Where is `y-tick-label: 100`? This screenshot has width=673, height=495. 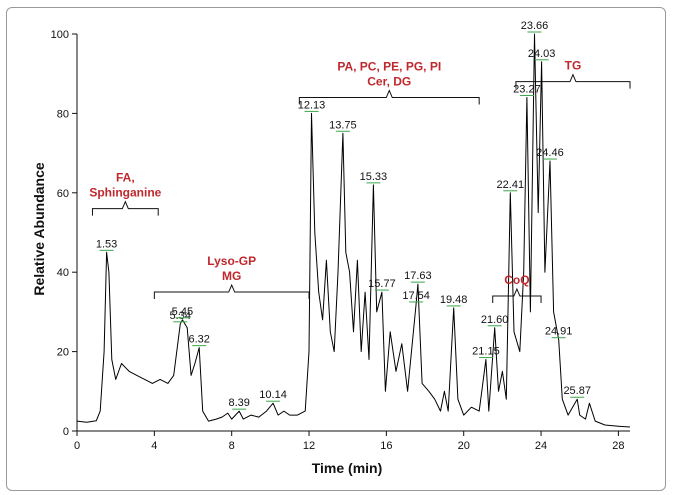 y-tick-label: 100 is located at coordinates (60, 35).